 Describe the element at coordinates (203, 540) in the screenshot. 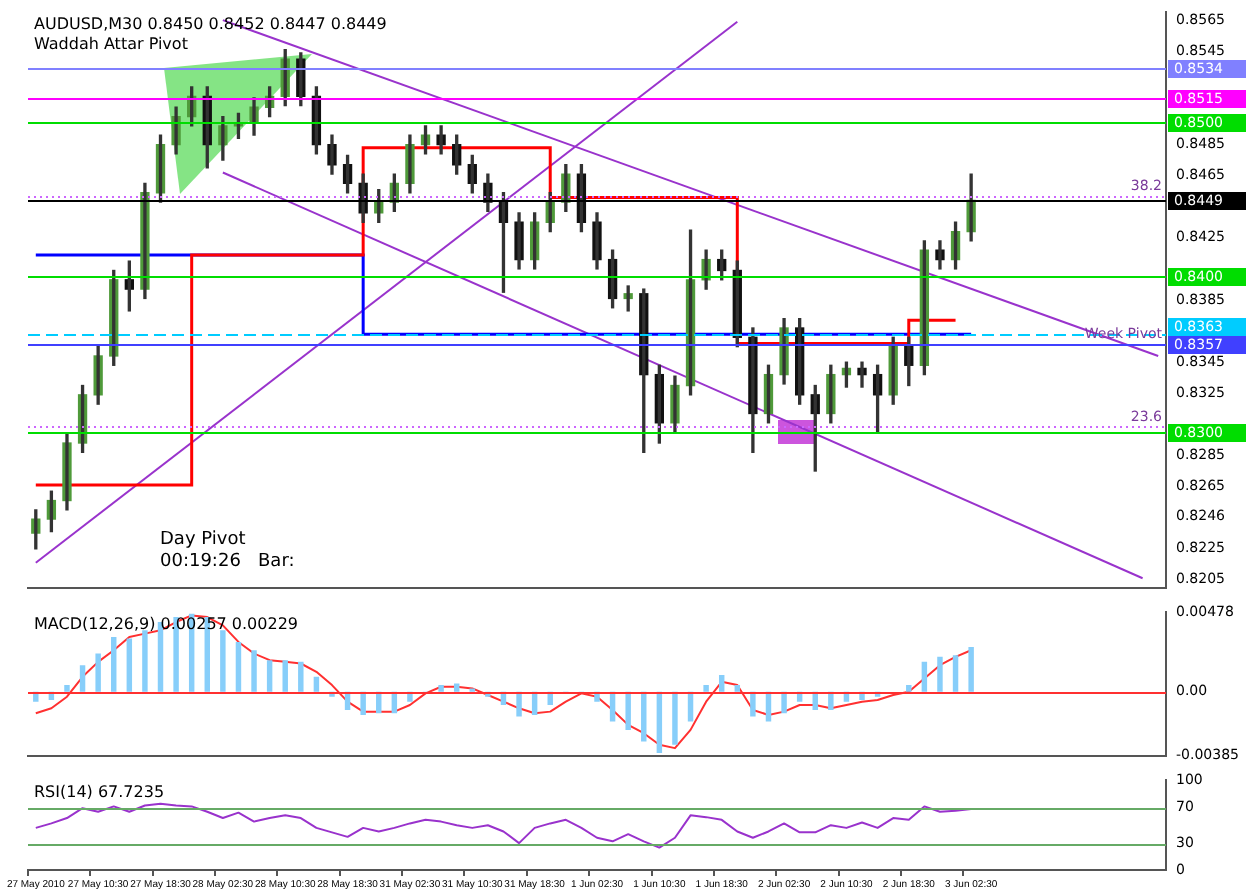

I see `annotation: Day Pivot` at that location.